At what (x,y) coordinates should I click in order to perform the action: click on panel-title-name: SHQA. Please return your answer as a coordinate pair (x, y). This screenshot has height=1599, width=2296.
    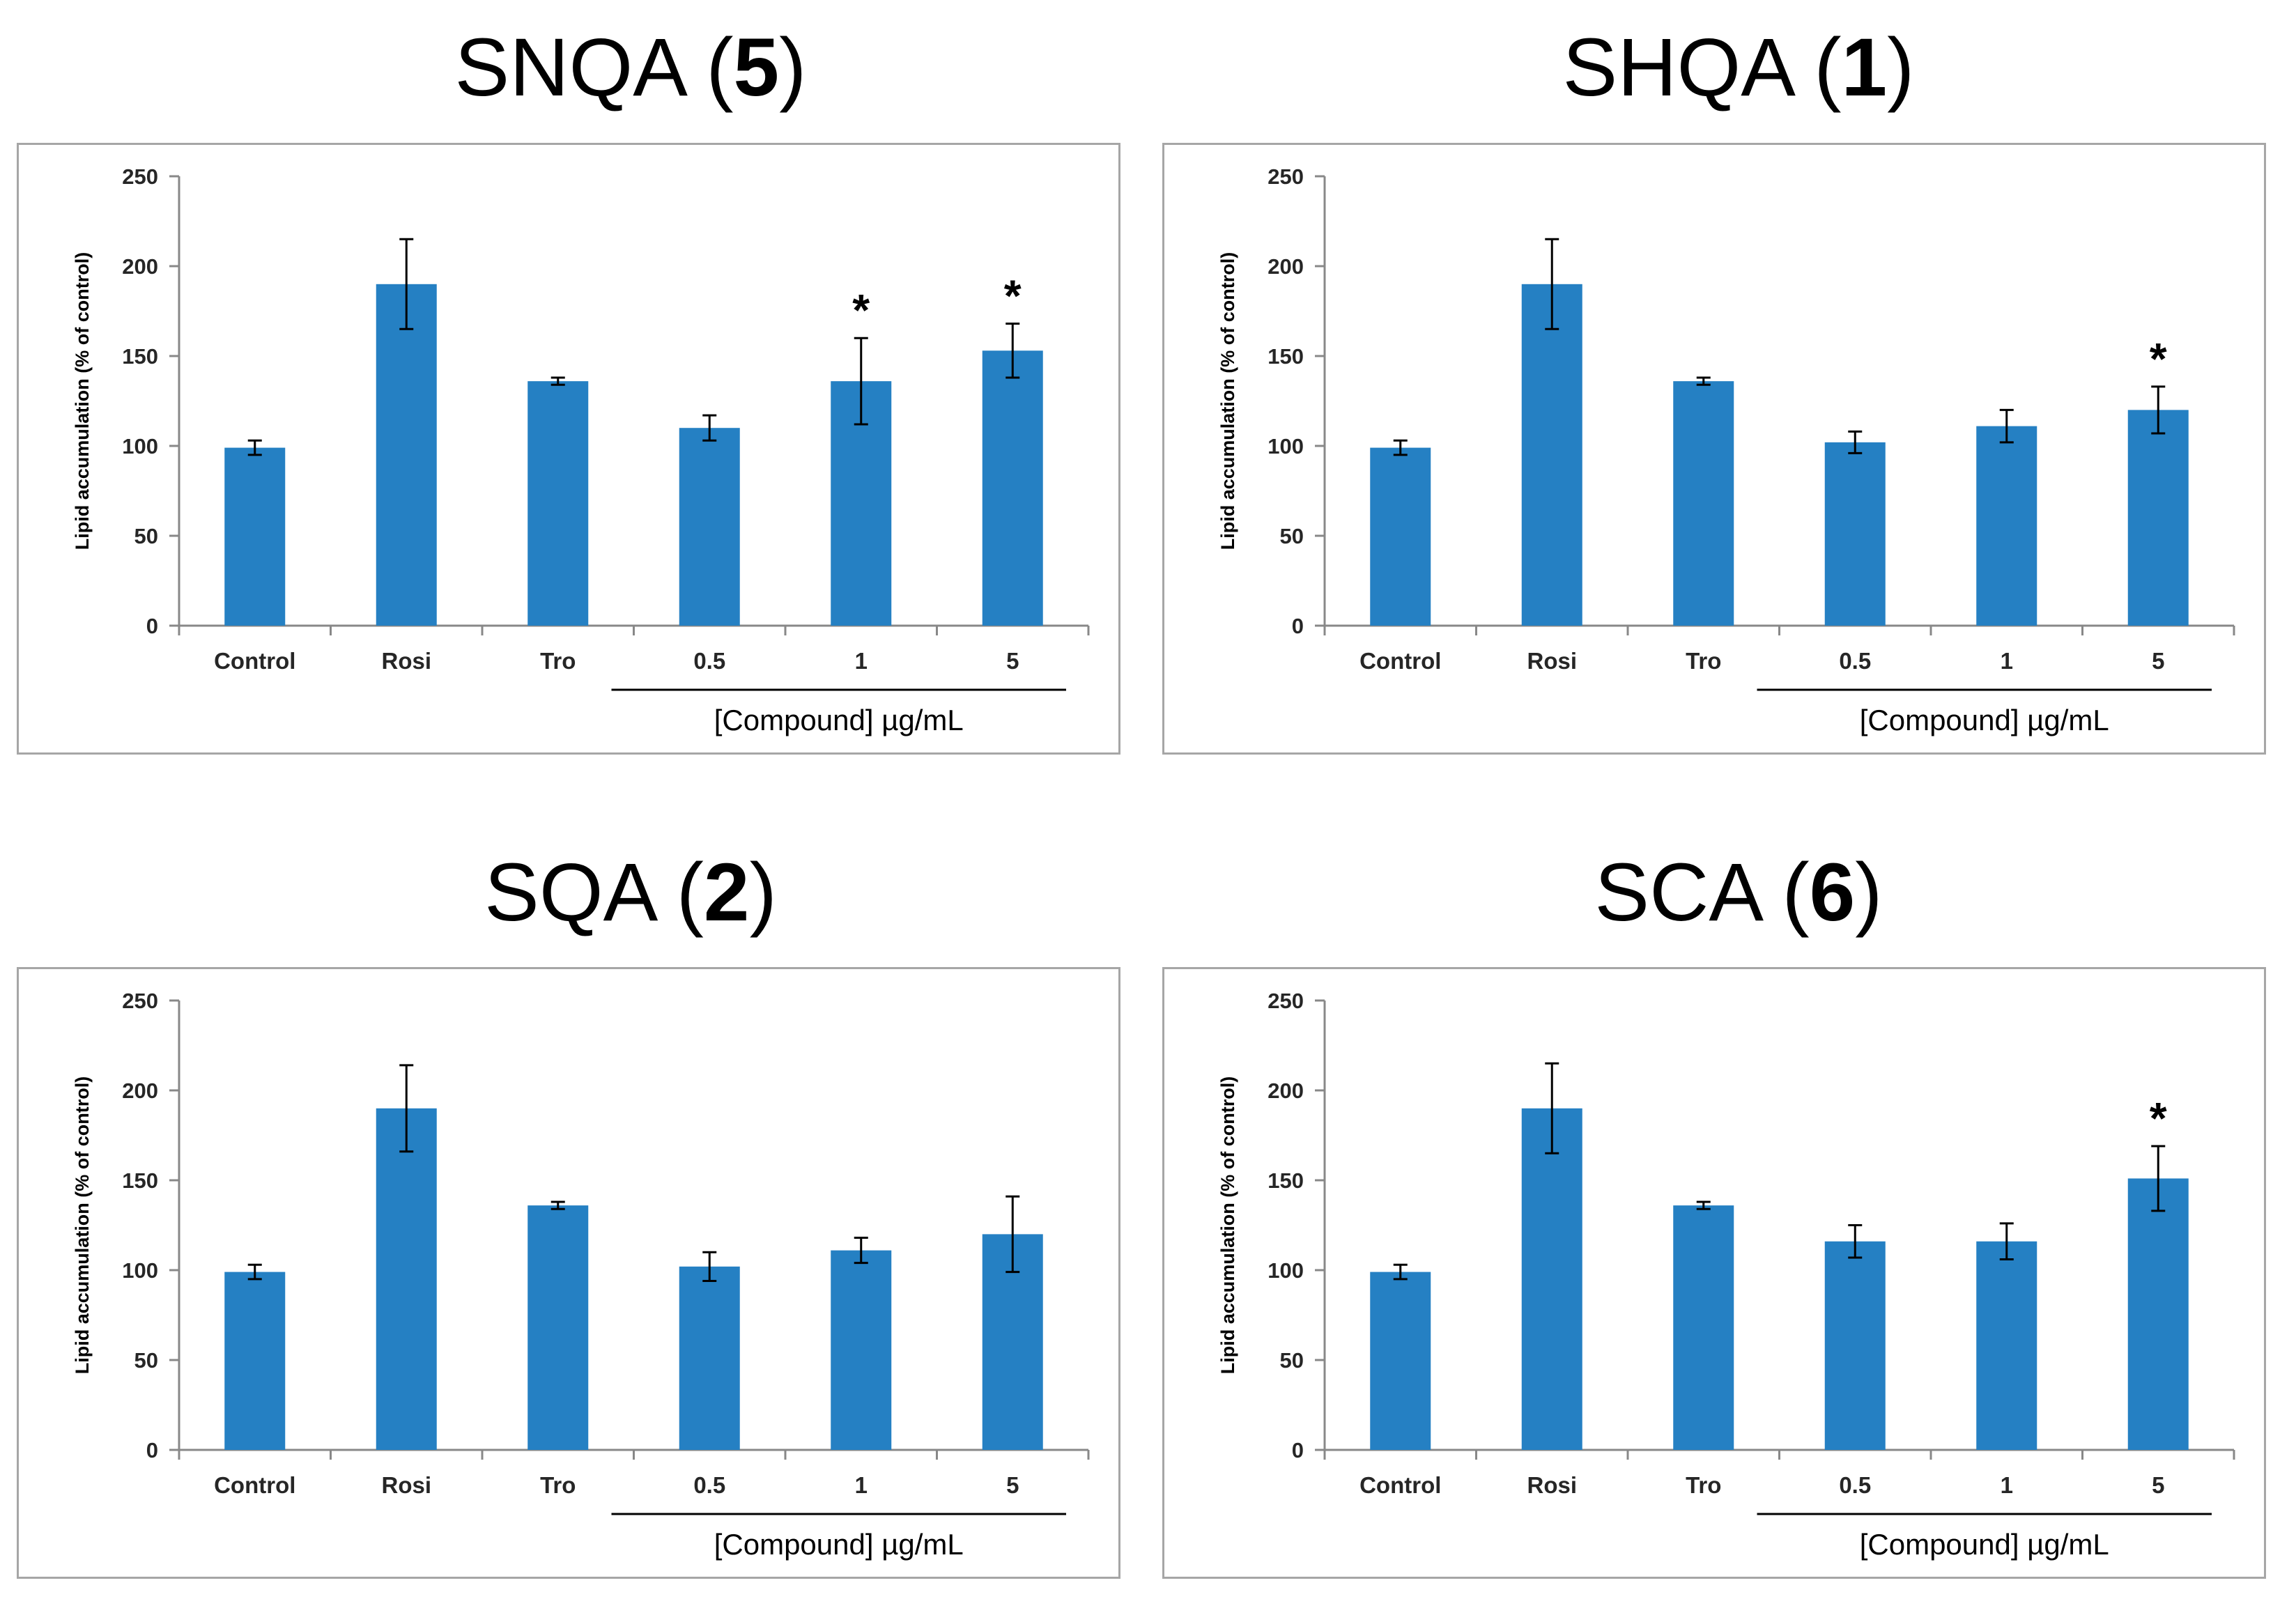
    Looking at the image, I should click on (1677, 68).